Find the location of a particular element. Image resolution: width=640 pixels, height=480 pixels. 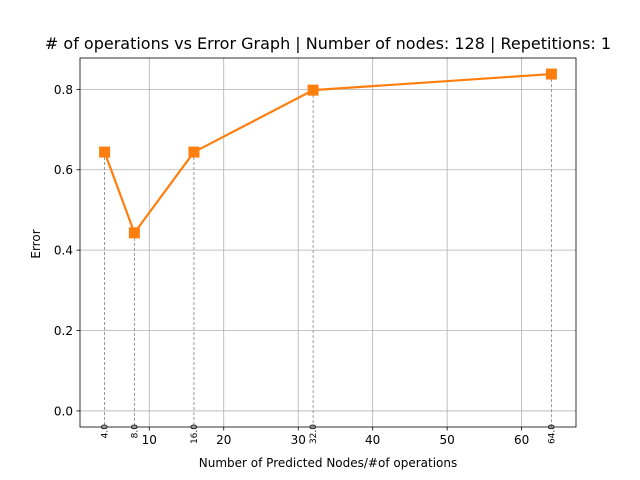

point-value-label: 4.0 is located at coordinates (106, 431).